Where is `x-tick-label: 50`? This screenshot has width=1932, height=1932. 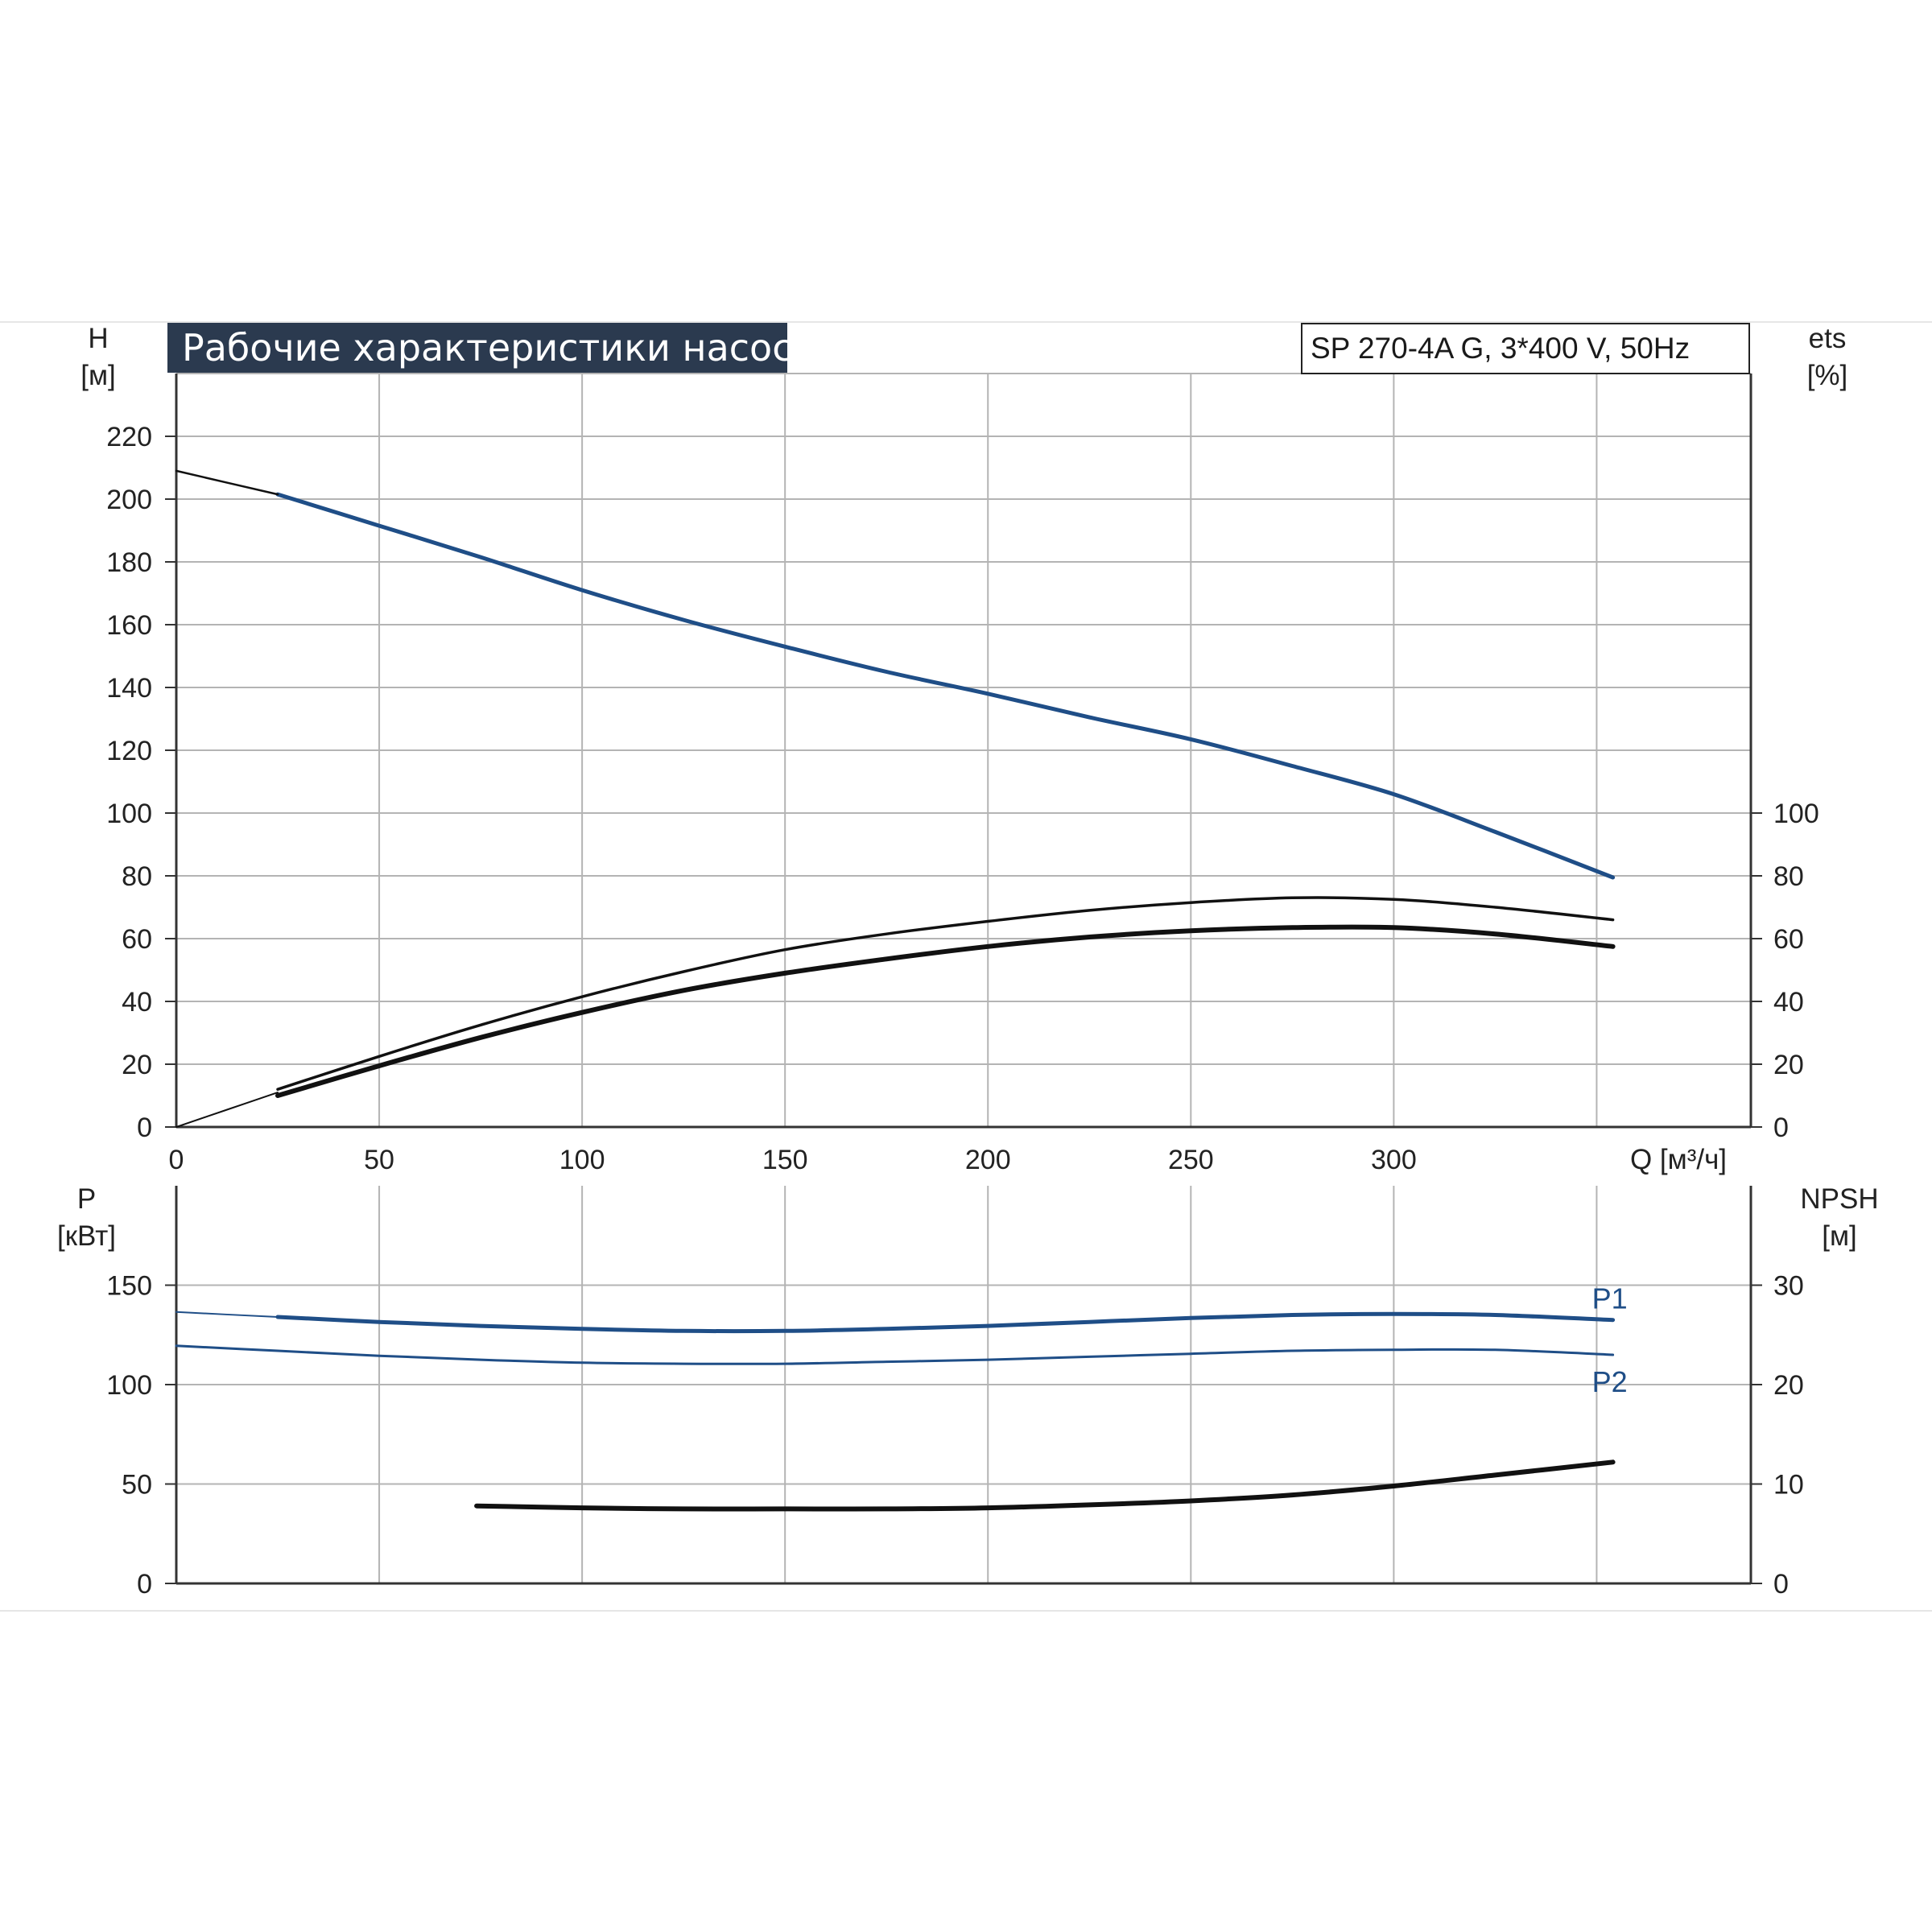
x-tick-label: 50 is located at coordinates (379, 1160).